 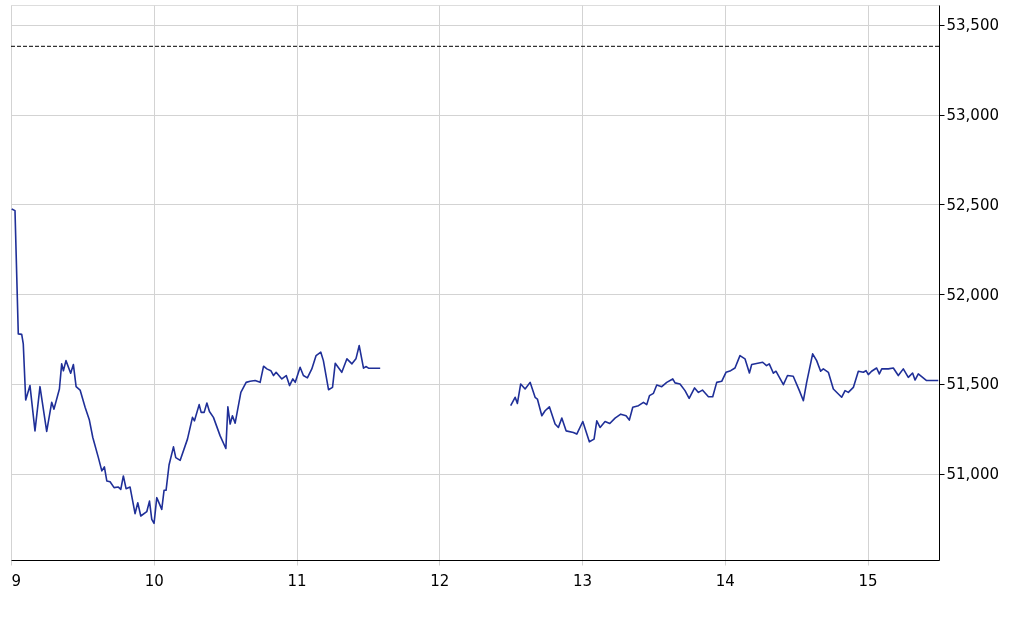 I want to click on y-tick-label: 53,500, so click(x=972, y=25).